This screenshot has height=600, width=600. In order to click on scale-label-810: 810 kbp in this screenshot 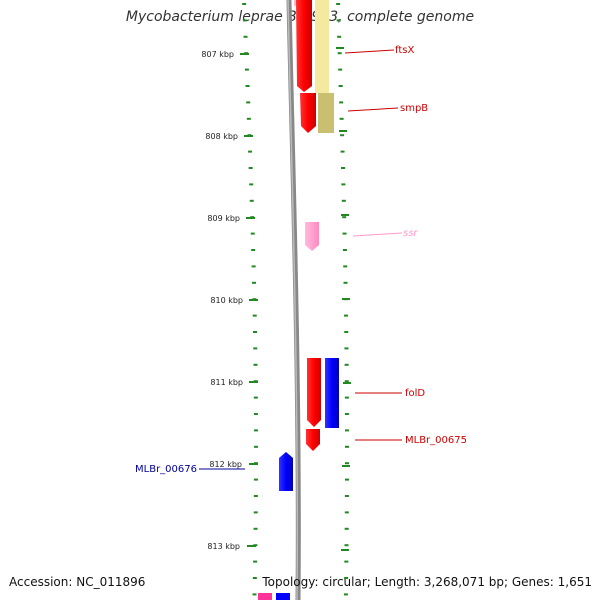, I will do `click(226, 300)`.